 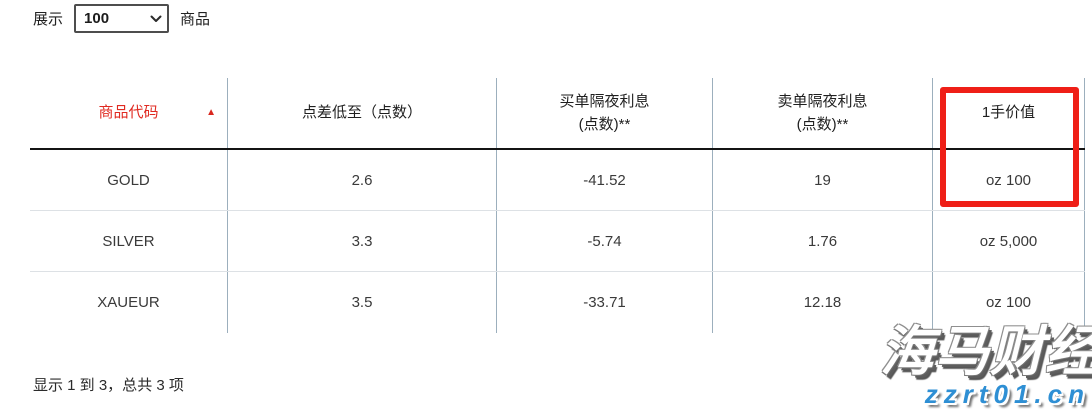 What do you see at coordinates (129, 241) in the screenshot?
I see `cell-code: SILVER` at bounding box center [129, 241].